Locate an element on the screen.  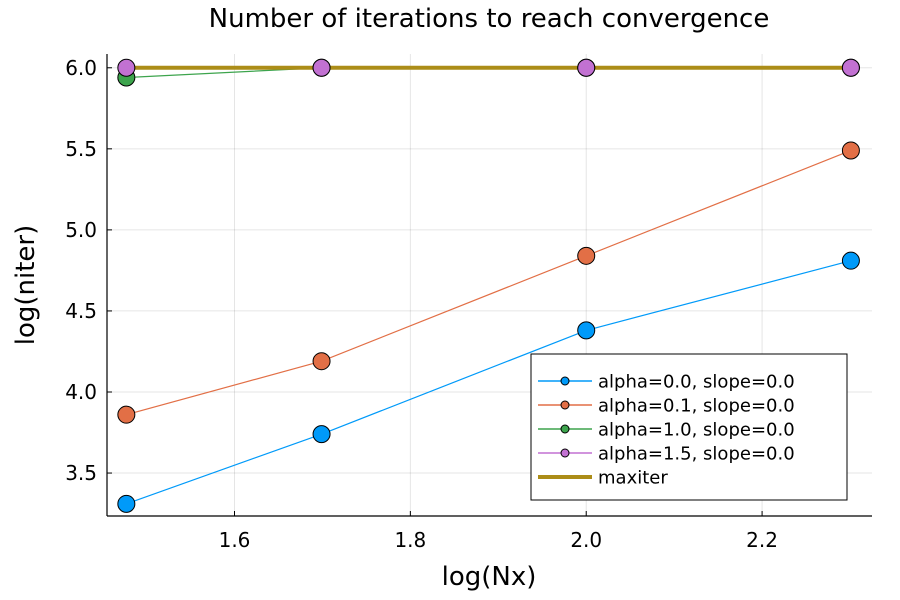
x-axis-title: log(Nx) is located at coordinates (489, 577).